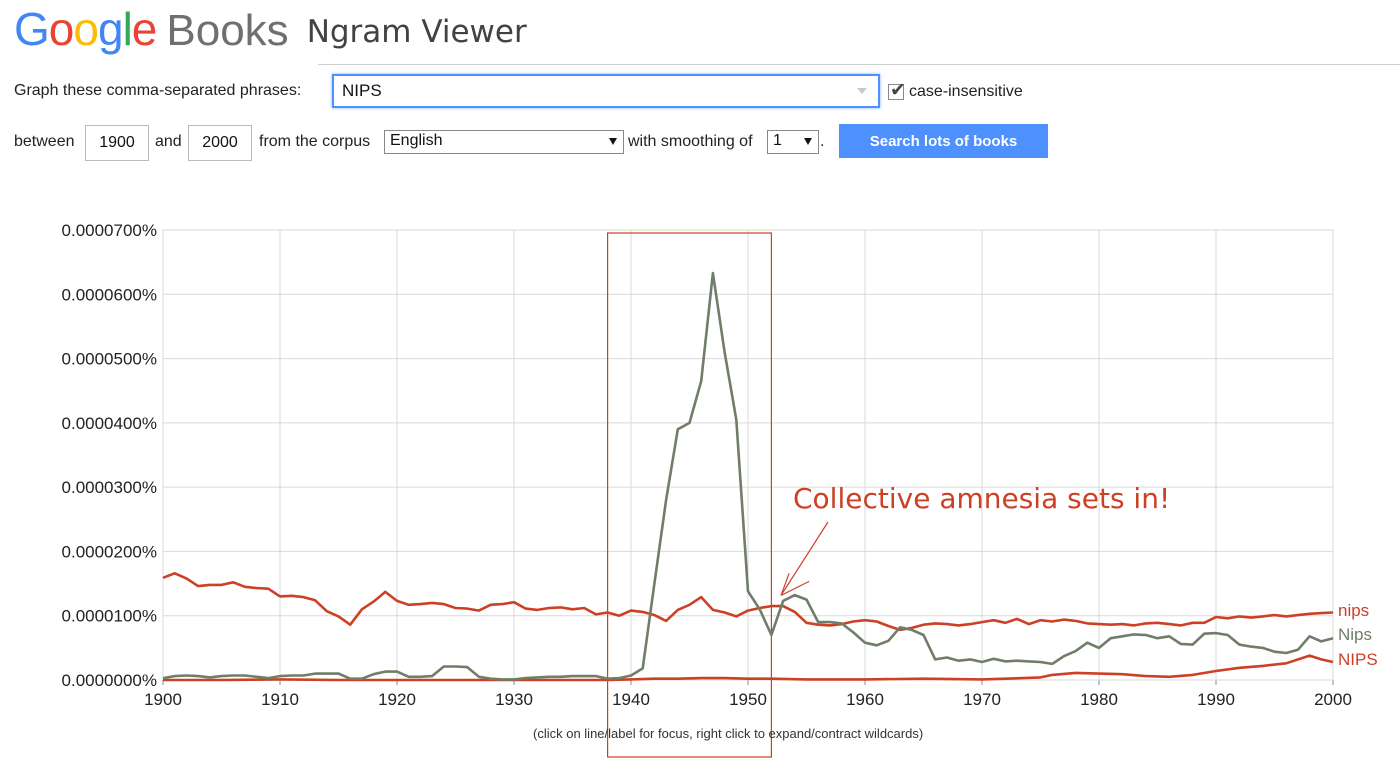 This screenshot has width=1400, height=771. What do you see at coordinates (975, 539) in the screenshot?
I see `annotation: Collective amnesia sets in!` at bounding box center [975, 539].